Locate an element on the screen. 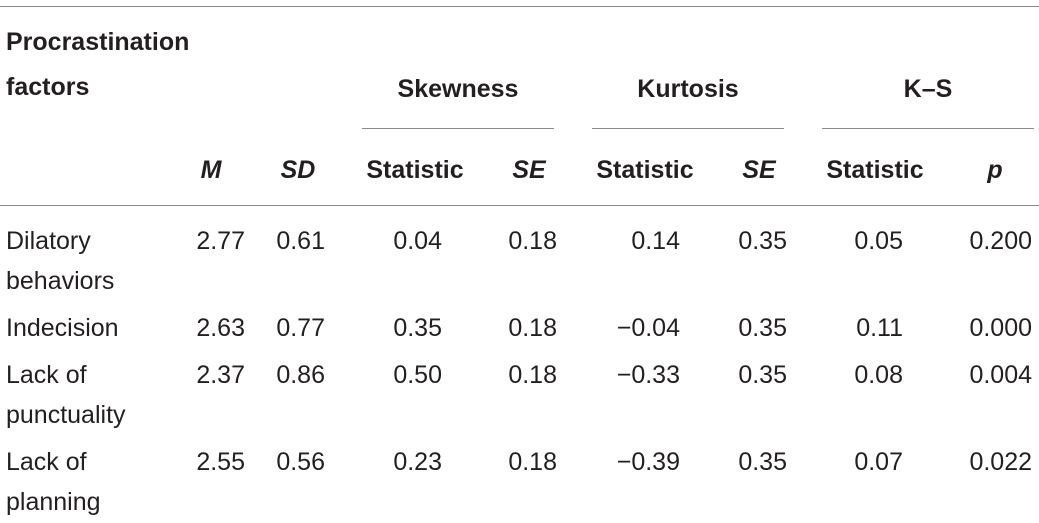  cell-m: 2.37 is located at coordinates (220, 375).